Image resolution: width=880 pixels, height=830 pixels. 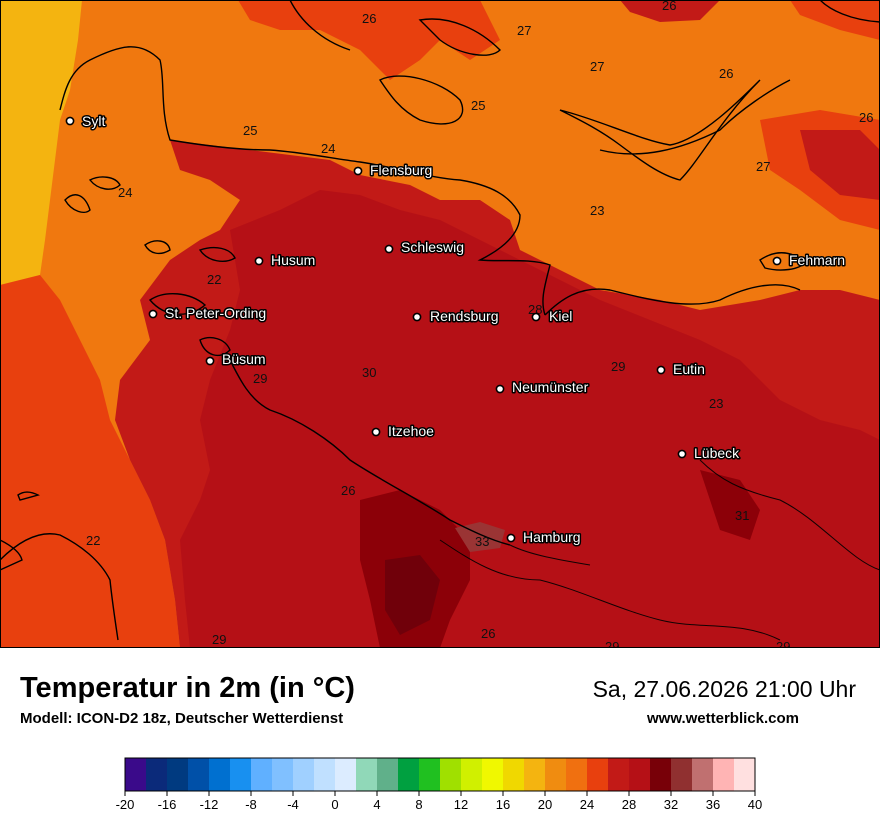 What do you see at coordinates (671, 804) in the screenshot?
I see `color-legend-tick-label: 32` at bounding box center [671, 804].